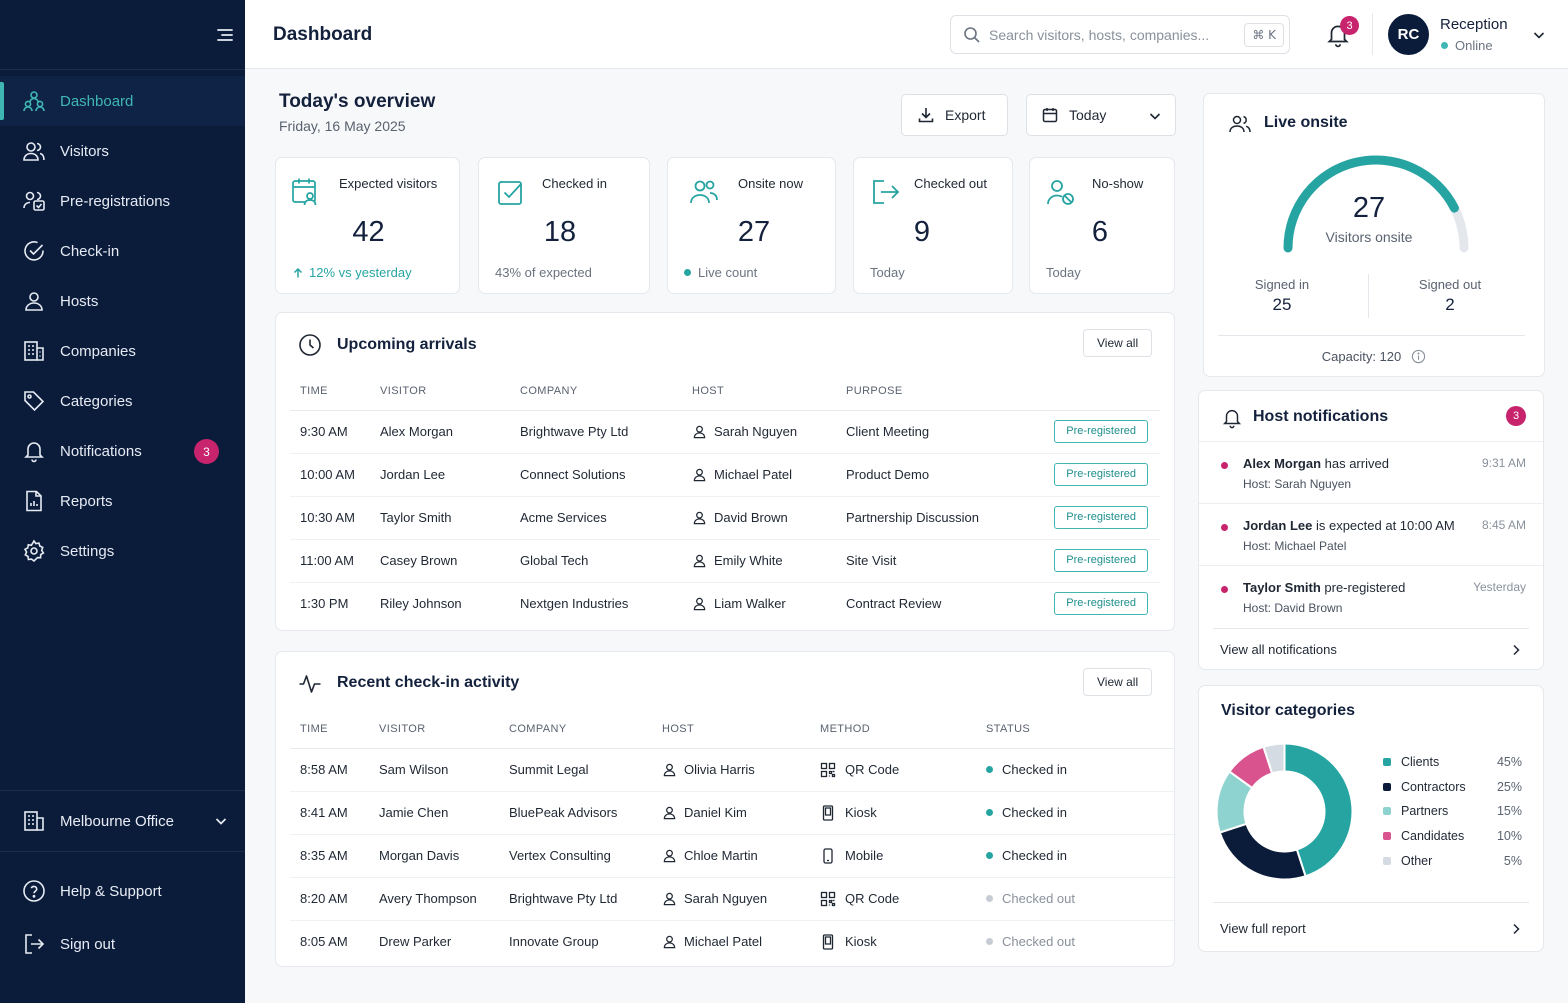  I want to click on info-icon, so click(1418, 356).